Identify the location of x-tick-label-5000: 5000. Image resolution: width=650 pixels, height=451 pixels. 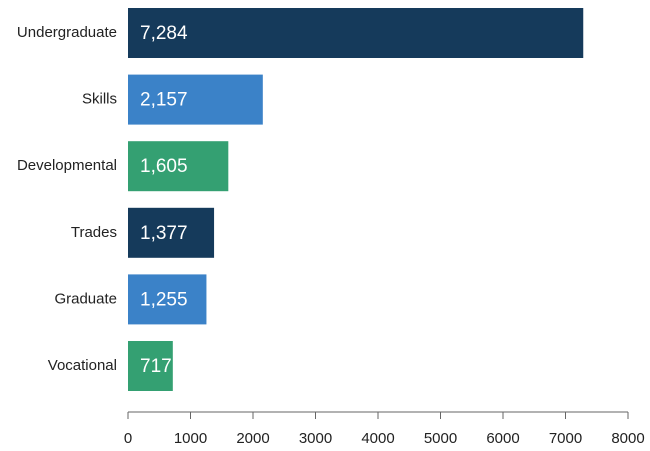
(440, 438).